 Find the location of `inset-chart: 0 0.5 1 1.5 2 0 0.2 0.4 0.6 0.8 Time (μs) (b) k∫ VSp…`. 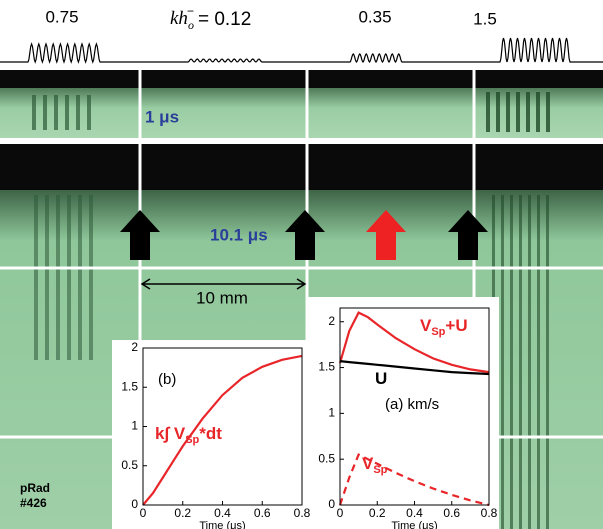

inset-chart: 0 0.5 1 1.5 2 0 0.2 0.4 0.6 0.8 Time (μs) (b) k∫ VSp… is located at coordinates (211, 434).